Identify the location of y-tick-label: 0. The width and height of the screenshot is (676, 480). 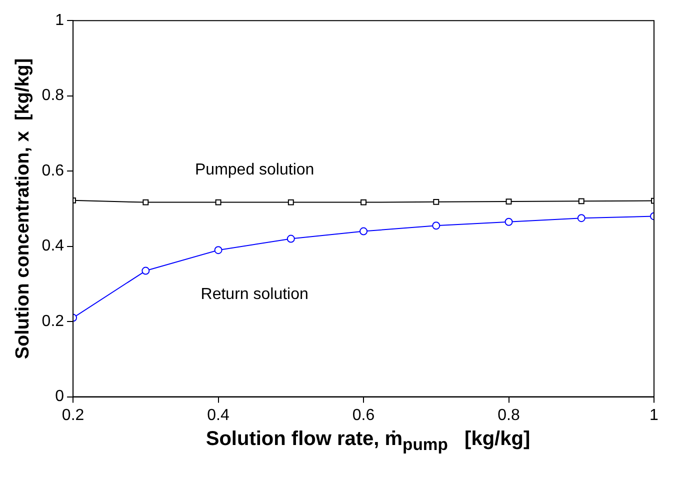
(59, 397).